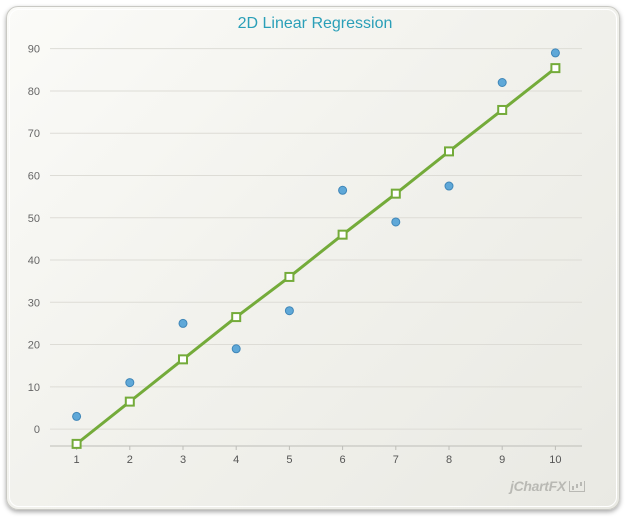 This screenshot has width=630, height=525. What do you see at coordinates (34, 303) in the screenshot?
I see `y-tick-label: 30` at bounding box center [34, 303].